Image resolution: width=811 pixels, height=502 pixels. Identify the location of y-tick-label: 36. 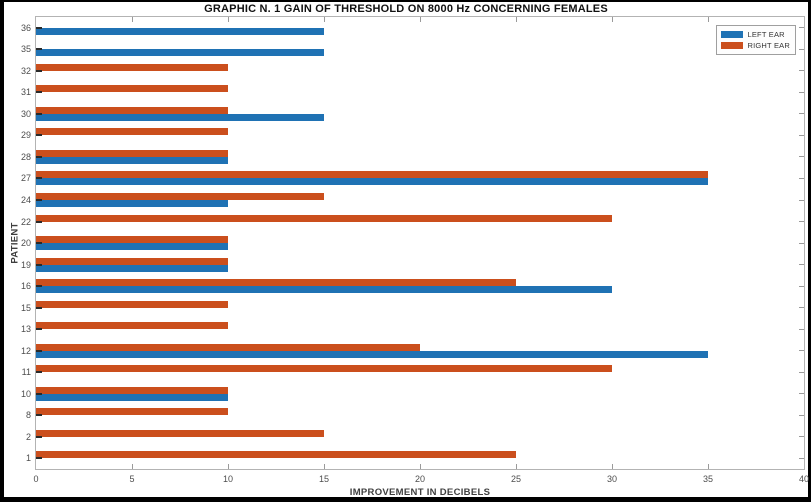
(25, 27).